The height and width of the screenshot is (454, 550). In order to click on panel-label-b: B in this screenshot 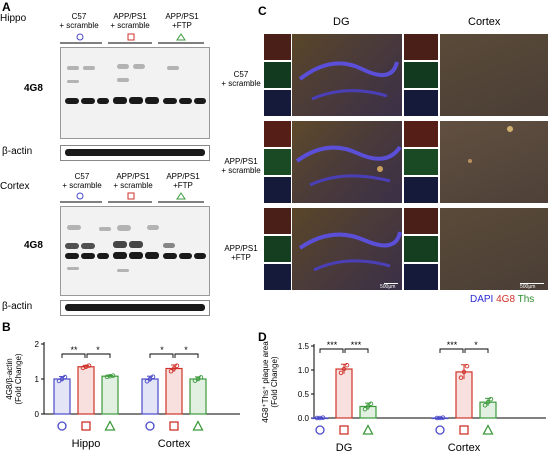, I will do `click(6, 327)`.